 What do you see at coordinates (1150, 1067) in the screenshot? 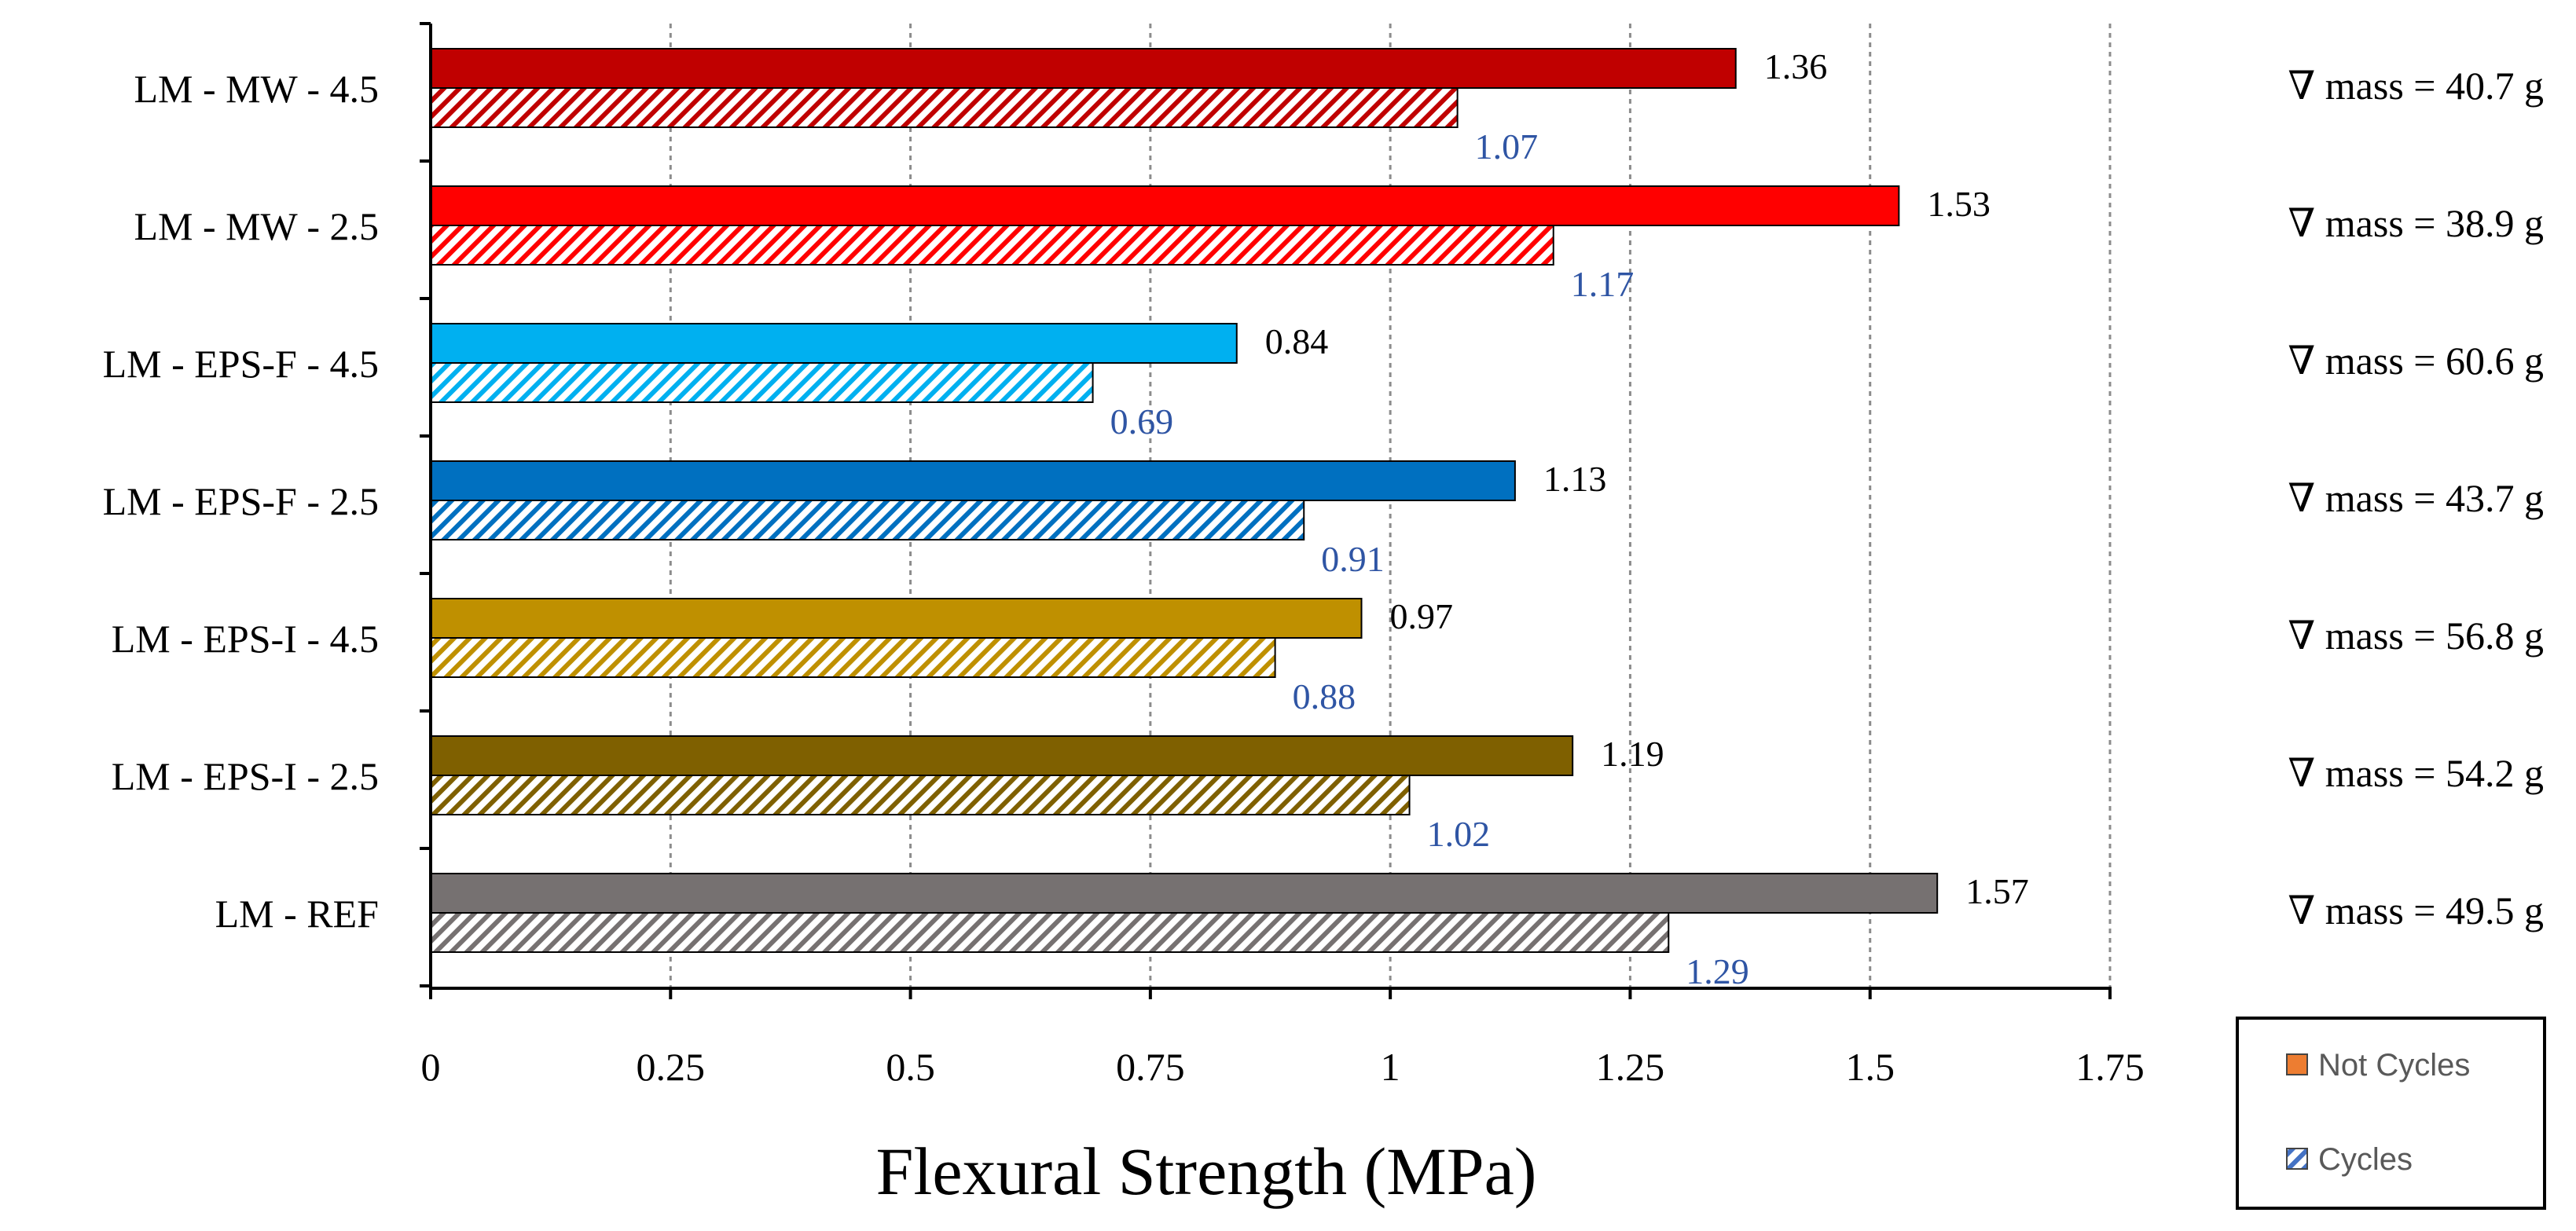
I see `x-tick-label: 0.75` at bounding box center [1150, 1067].